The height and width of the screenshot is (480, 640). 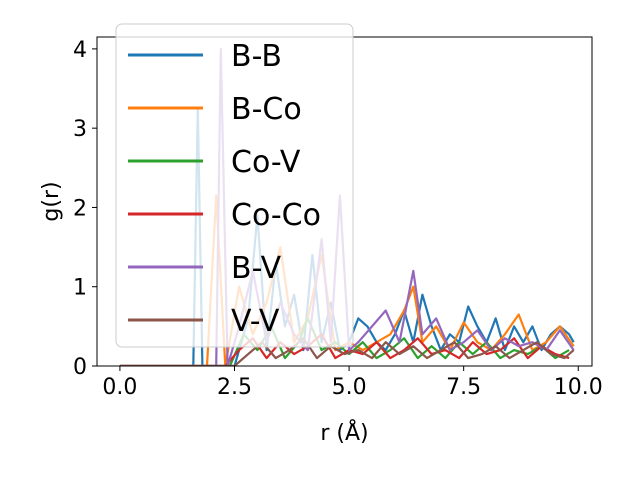 What do you see at coordinates (80, 129) in the screenshot?
I see `y-tick-label: 3` at bounding box center [80, 129].